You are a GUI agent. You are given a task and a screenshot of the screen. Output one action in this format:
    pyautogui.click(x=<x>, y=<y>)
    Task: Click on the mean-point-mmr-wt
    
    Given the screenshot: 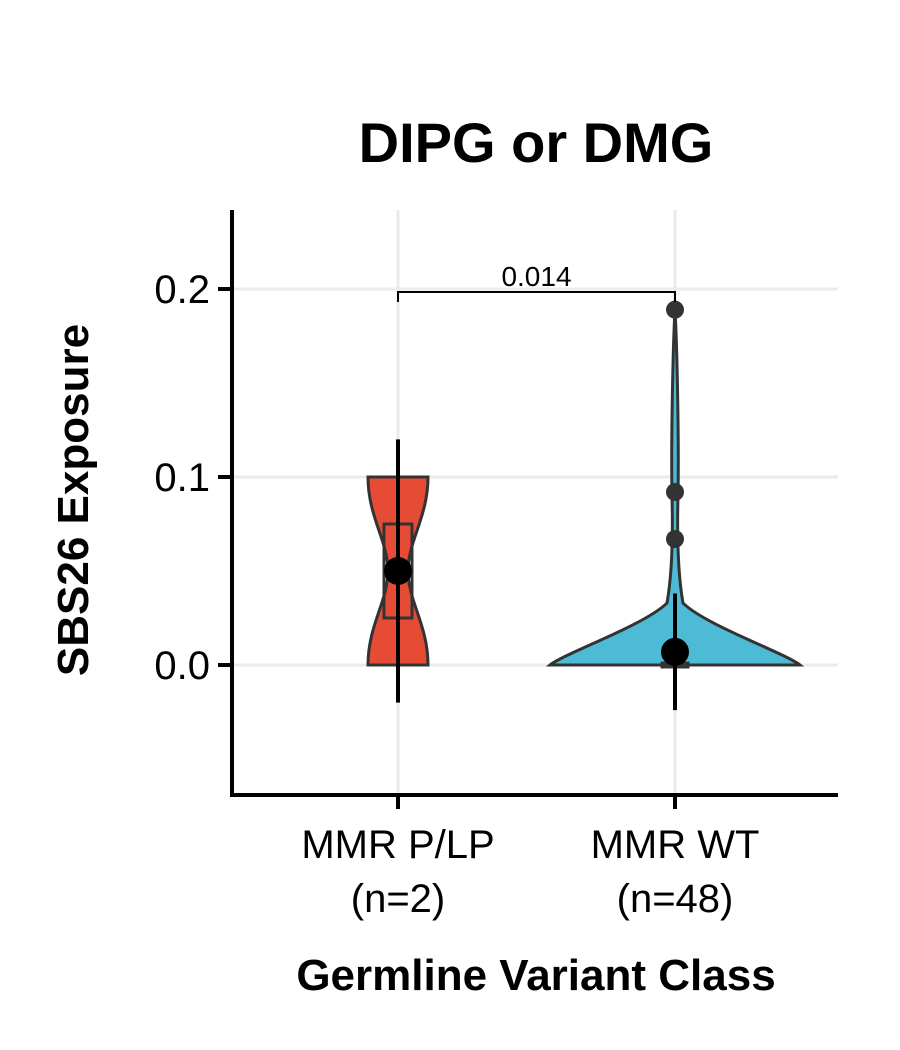 What is the action you would take?
    pyautogui.click(x=675, y=651)
    